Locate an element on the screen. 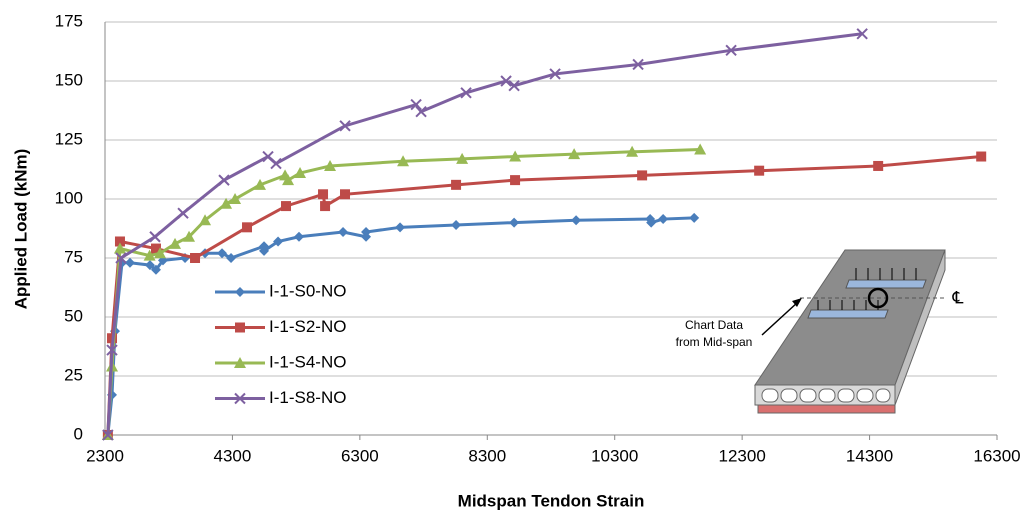 Image resolution: width=1029 pixels, height=519 pixels. arrow-head is located at coordinates (797, 302).